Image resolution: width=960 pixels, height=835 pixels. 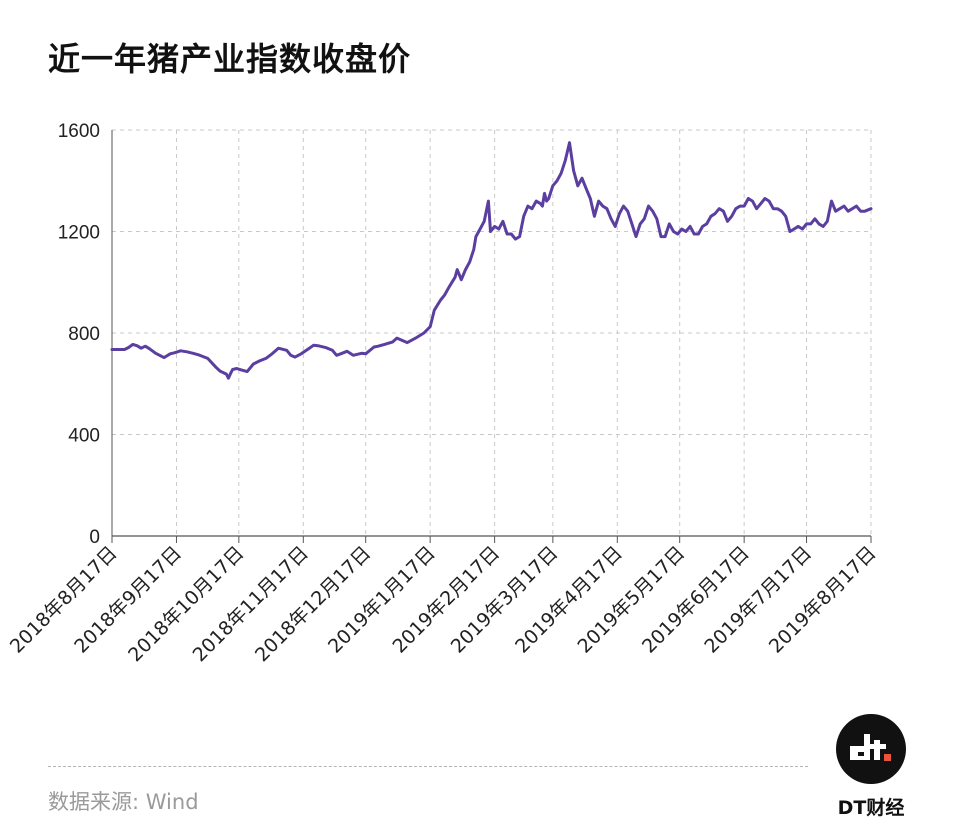 I want to click on x-tick-label: 2019年3月17日, so click(x=505, y=600).